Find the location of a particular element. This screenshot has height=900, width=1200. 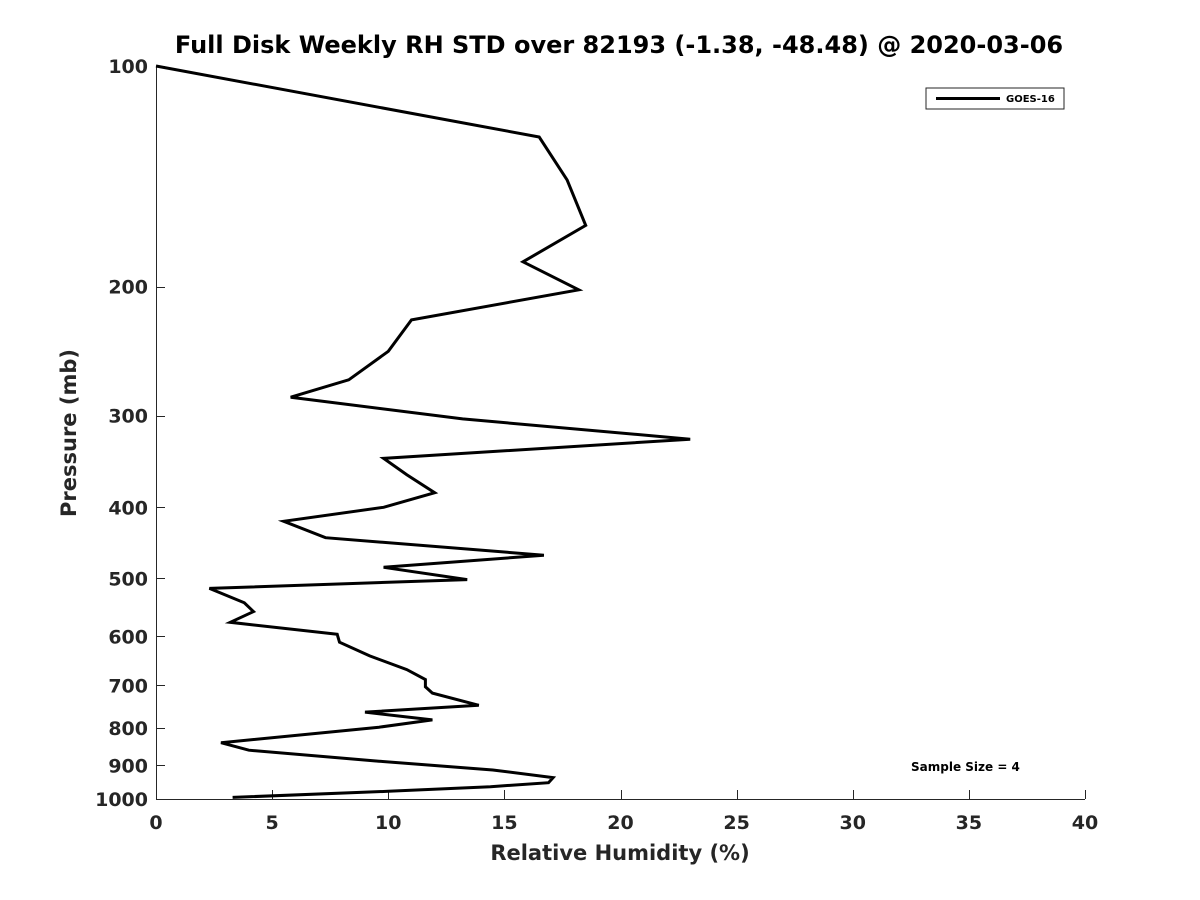

x-tick-label: 35 is located at coordinates (969, 823).